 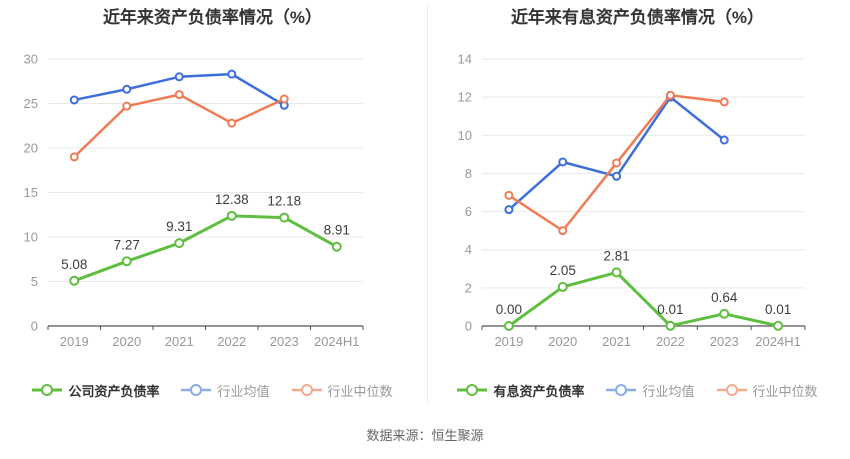 What do you see at coordinates (74, 264) in the screenshot?
I see `value-label: 5.08` at bounding box center [74, 264].